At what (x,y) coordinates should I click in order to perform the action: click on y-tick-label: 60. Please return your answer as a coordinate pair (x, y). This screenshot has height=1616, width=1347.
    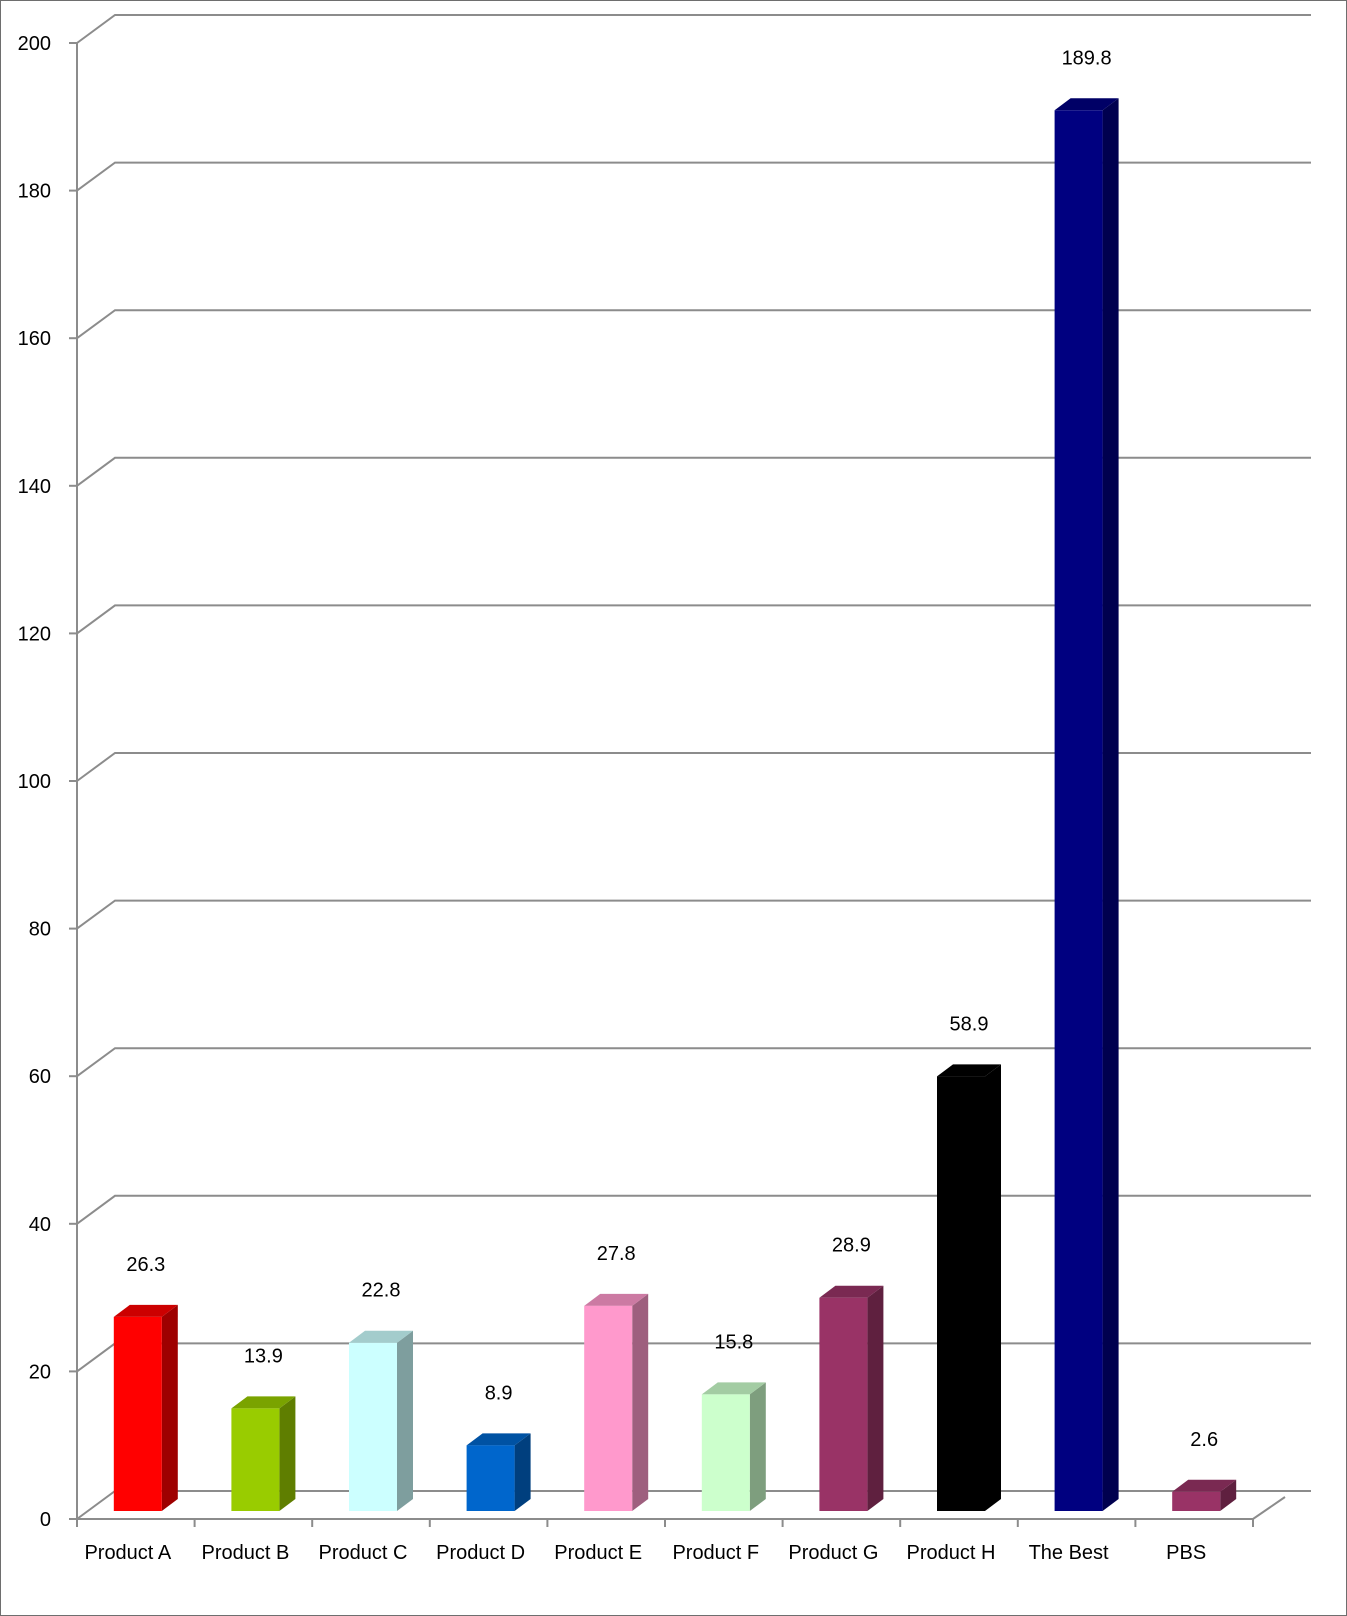
    Looking at the image, I should click on (40, 1077).